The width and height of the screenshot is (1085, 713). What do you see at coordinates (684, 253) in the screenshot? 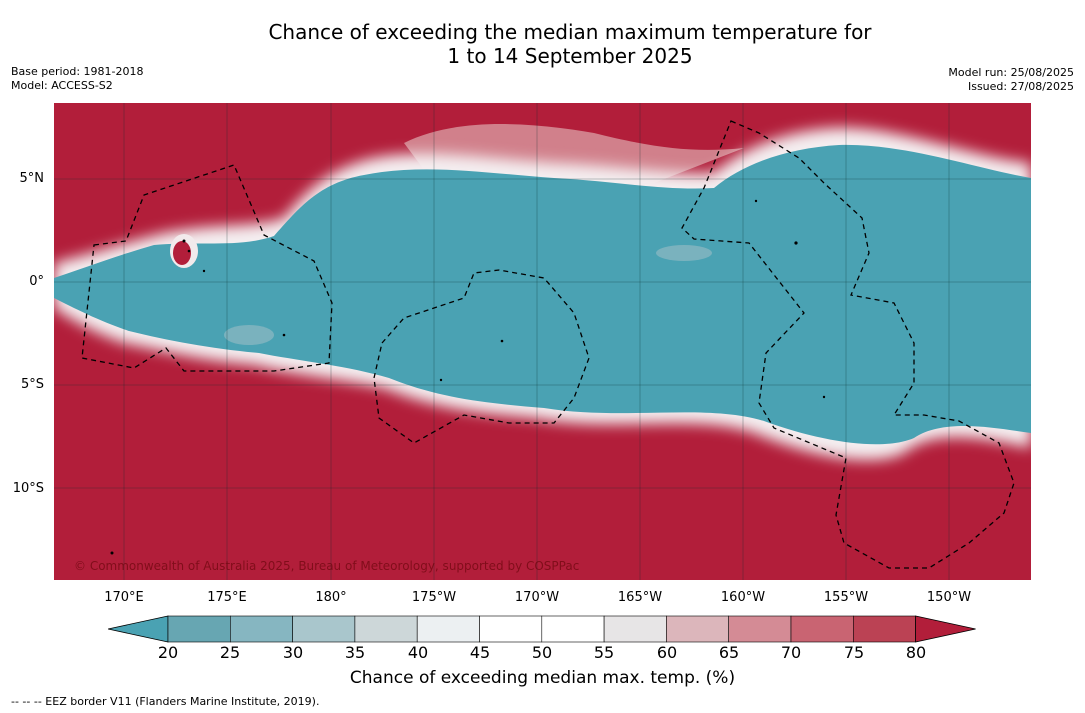
I see `light-patch` at bounding box center [684, 253].